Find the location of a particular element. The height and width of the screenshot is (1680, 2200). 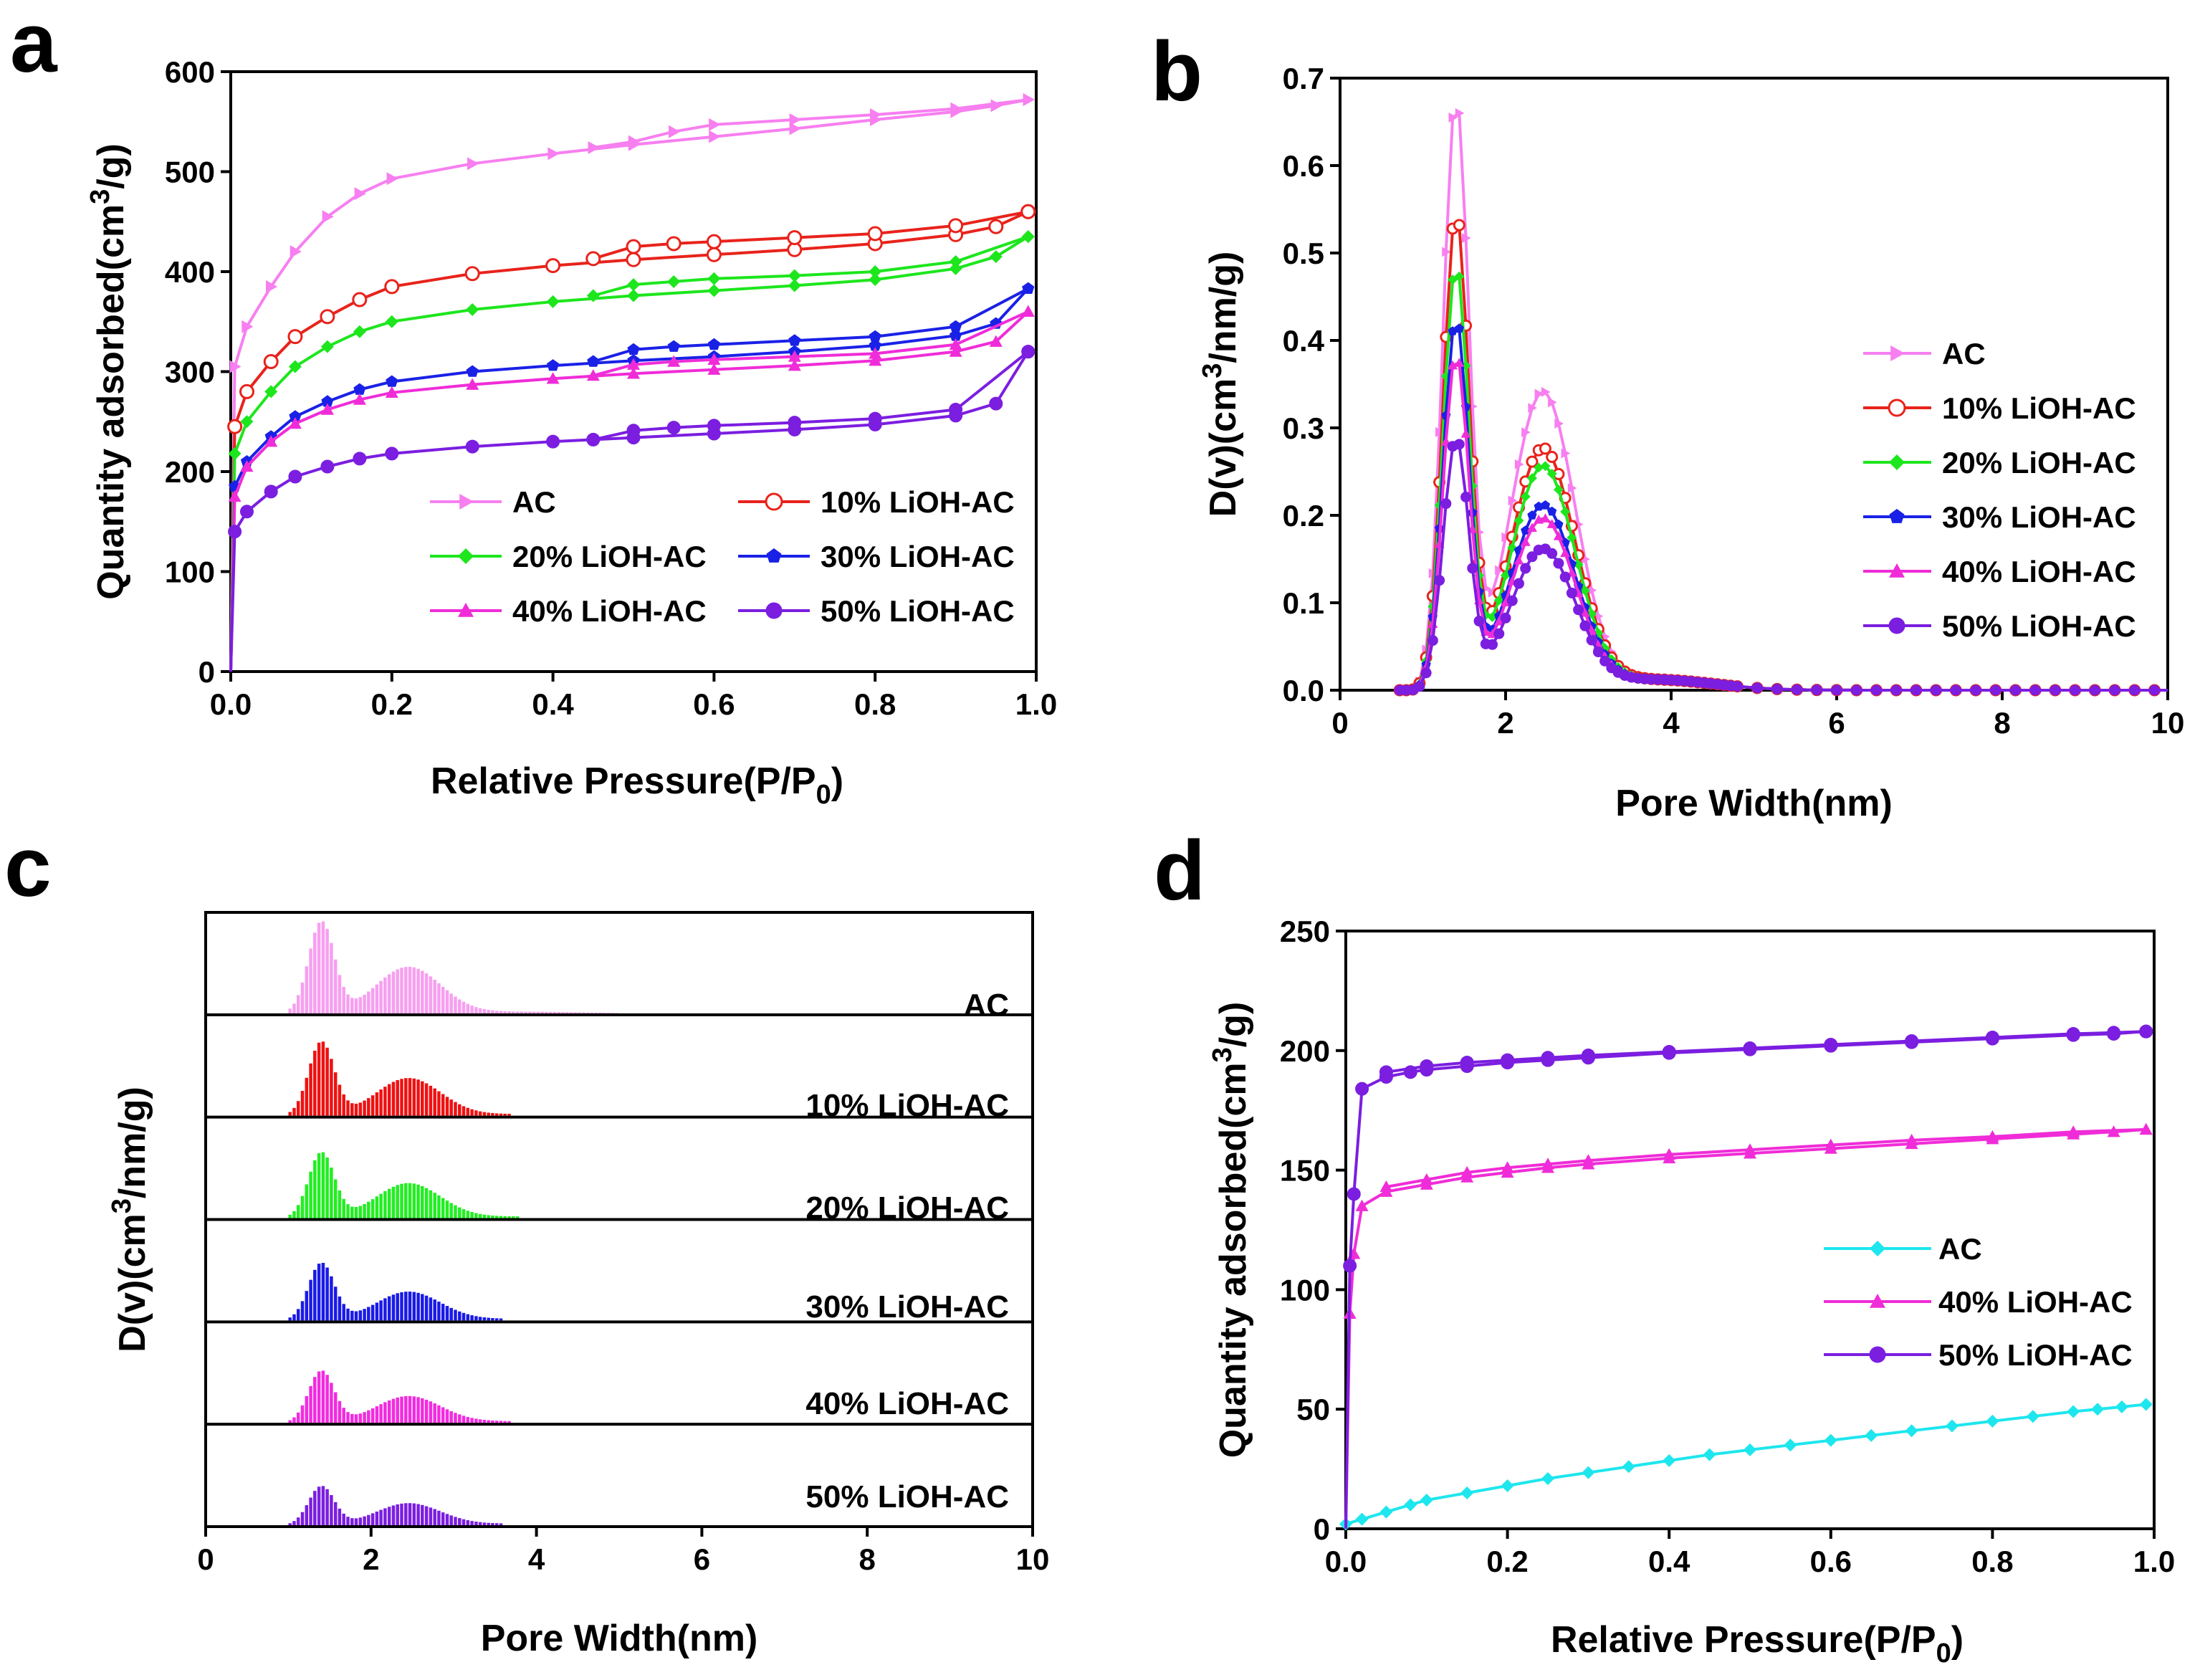

x-tick-label: 0.0 is located at coordinates (231, 704).